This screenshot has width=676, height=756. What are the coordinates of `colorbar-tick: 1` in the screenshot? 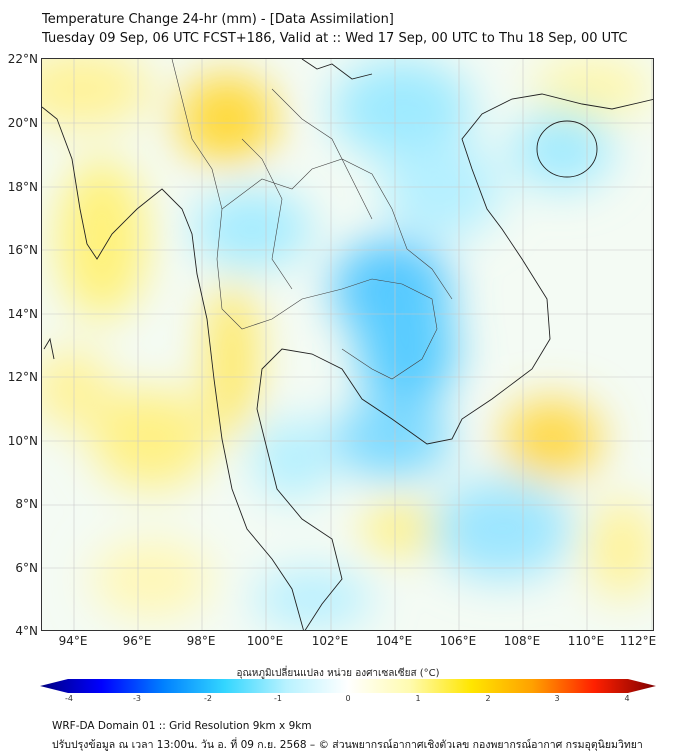 It's located at (418, 698).